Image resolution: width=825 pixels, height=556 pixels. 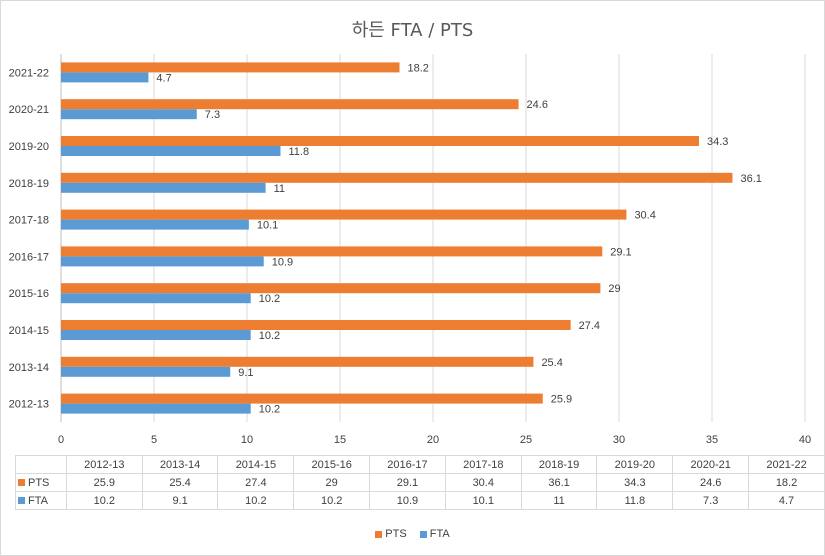 I want to click on legend-key-fta, so click(x=423, y=534).